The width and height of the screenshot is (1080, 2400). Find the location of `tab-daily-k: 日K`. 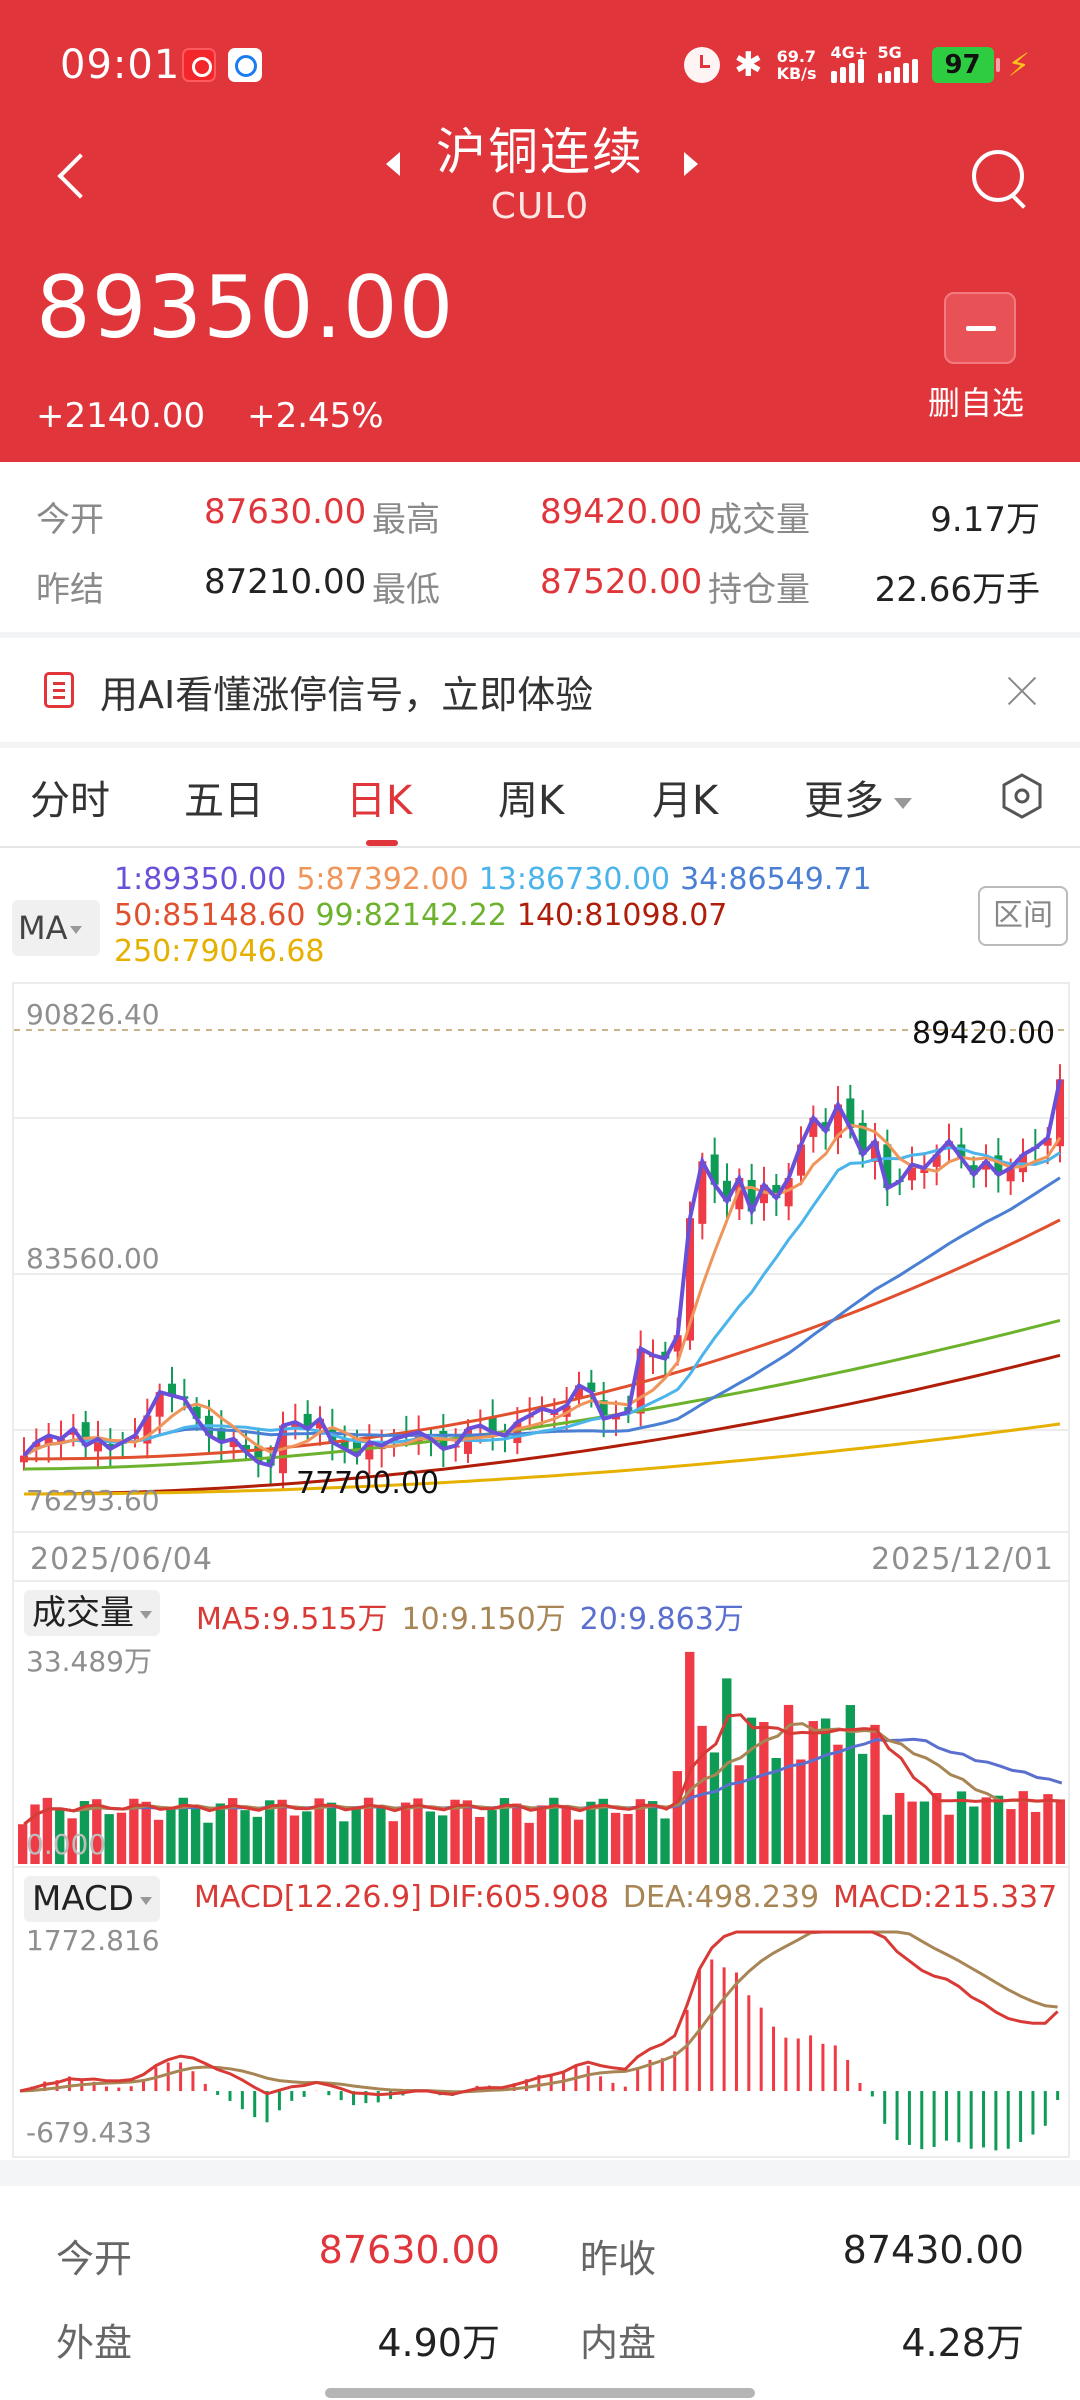

tab-daily-k: 日K is located at coordinates (379, 801).